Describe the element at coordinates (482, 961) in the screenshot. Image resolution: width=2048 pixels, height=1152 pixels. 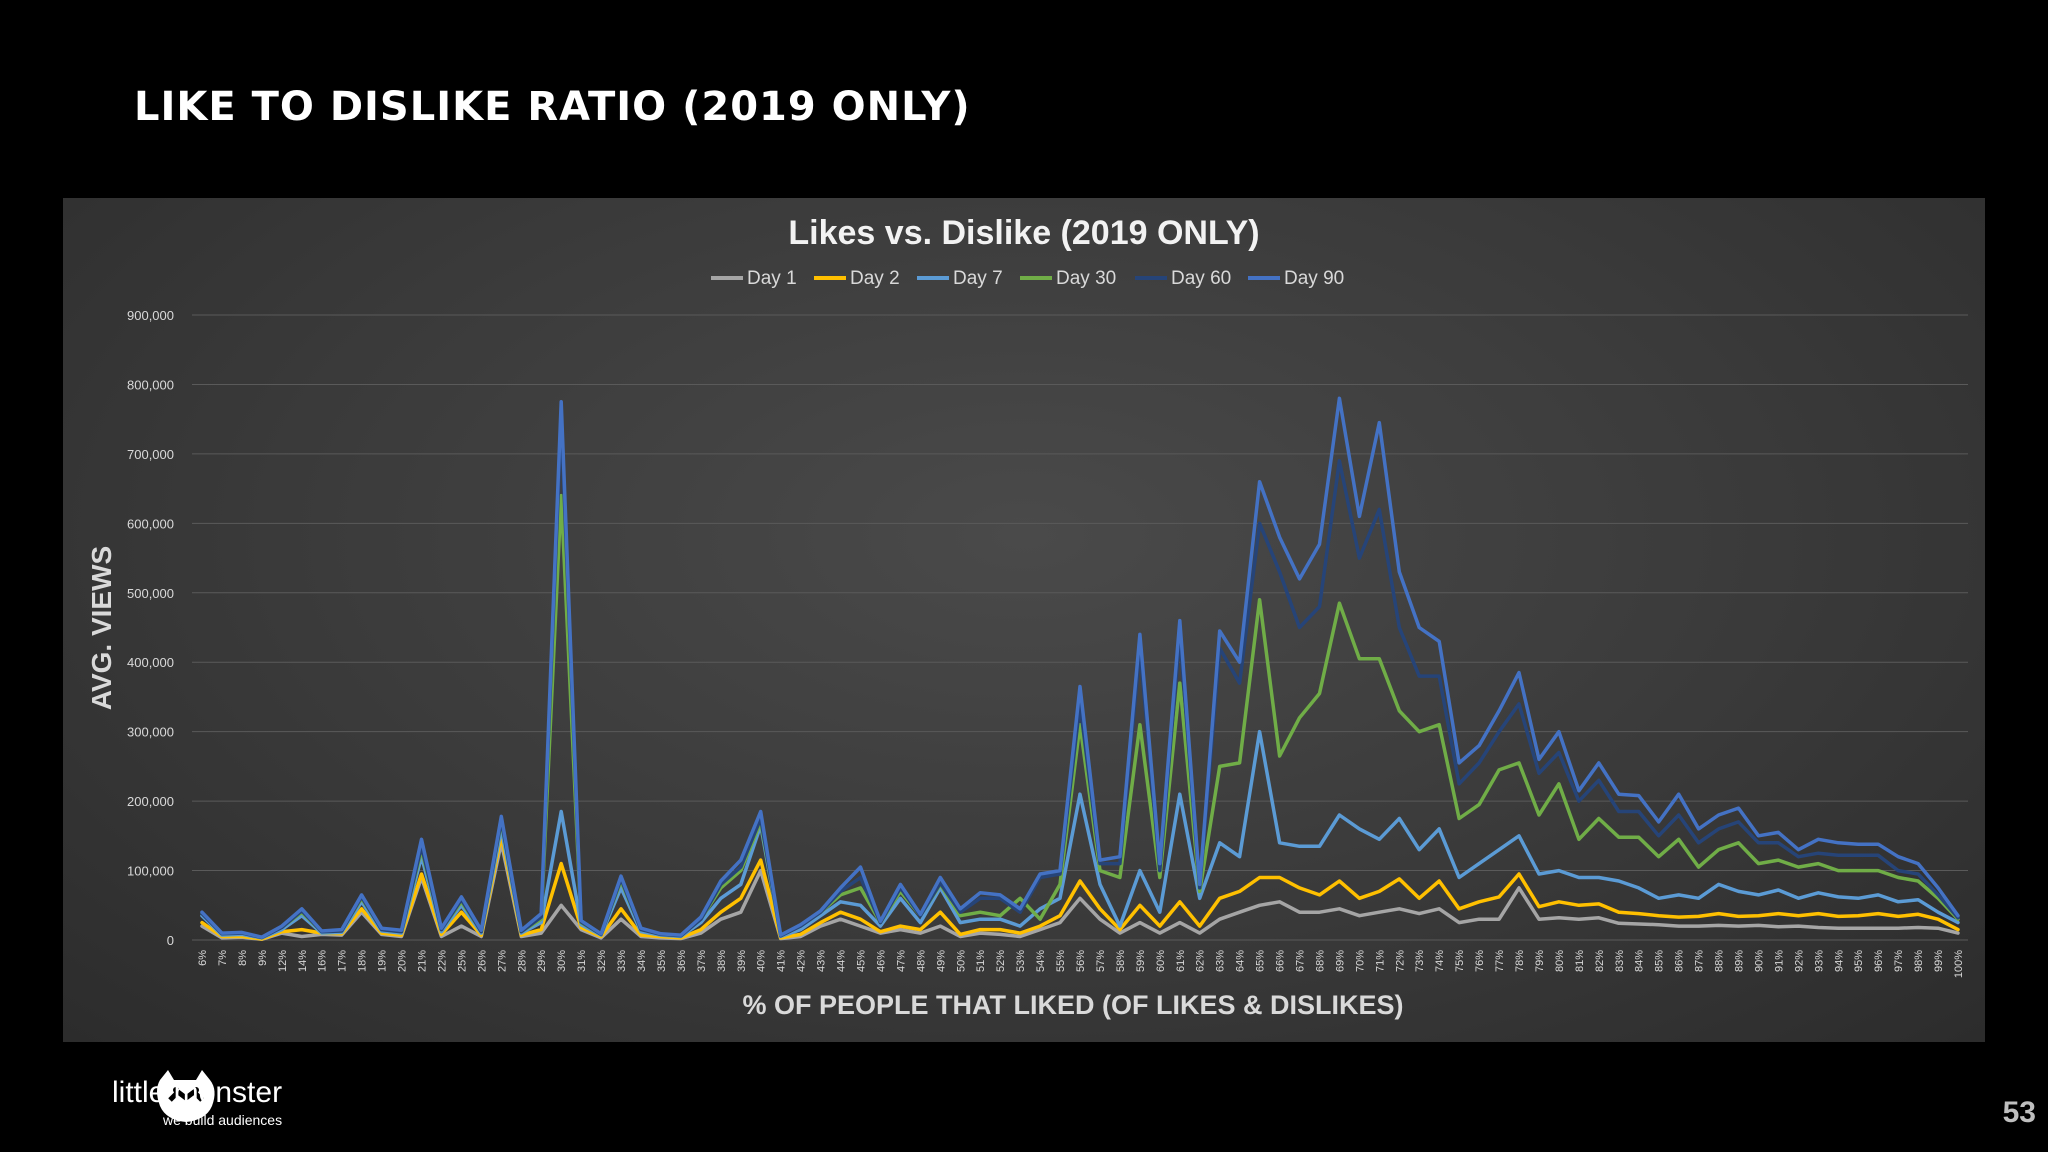
I see `x-tick-label: 26%` at that location.